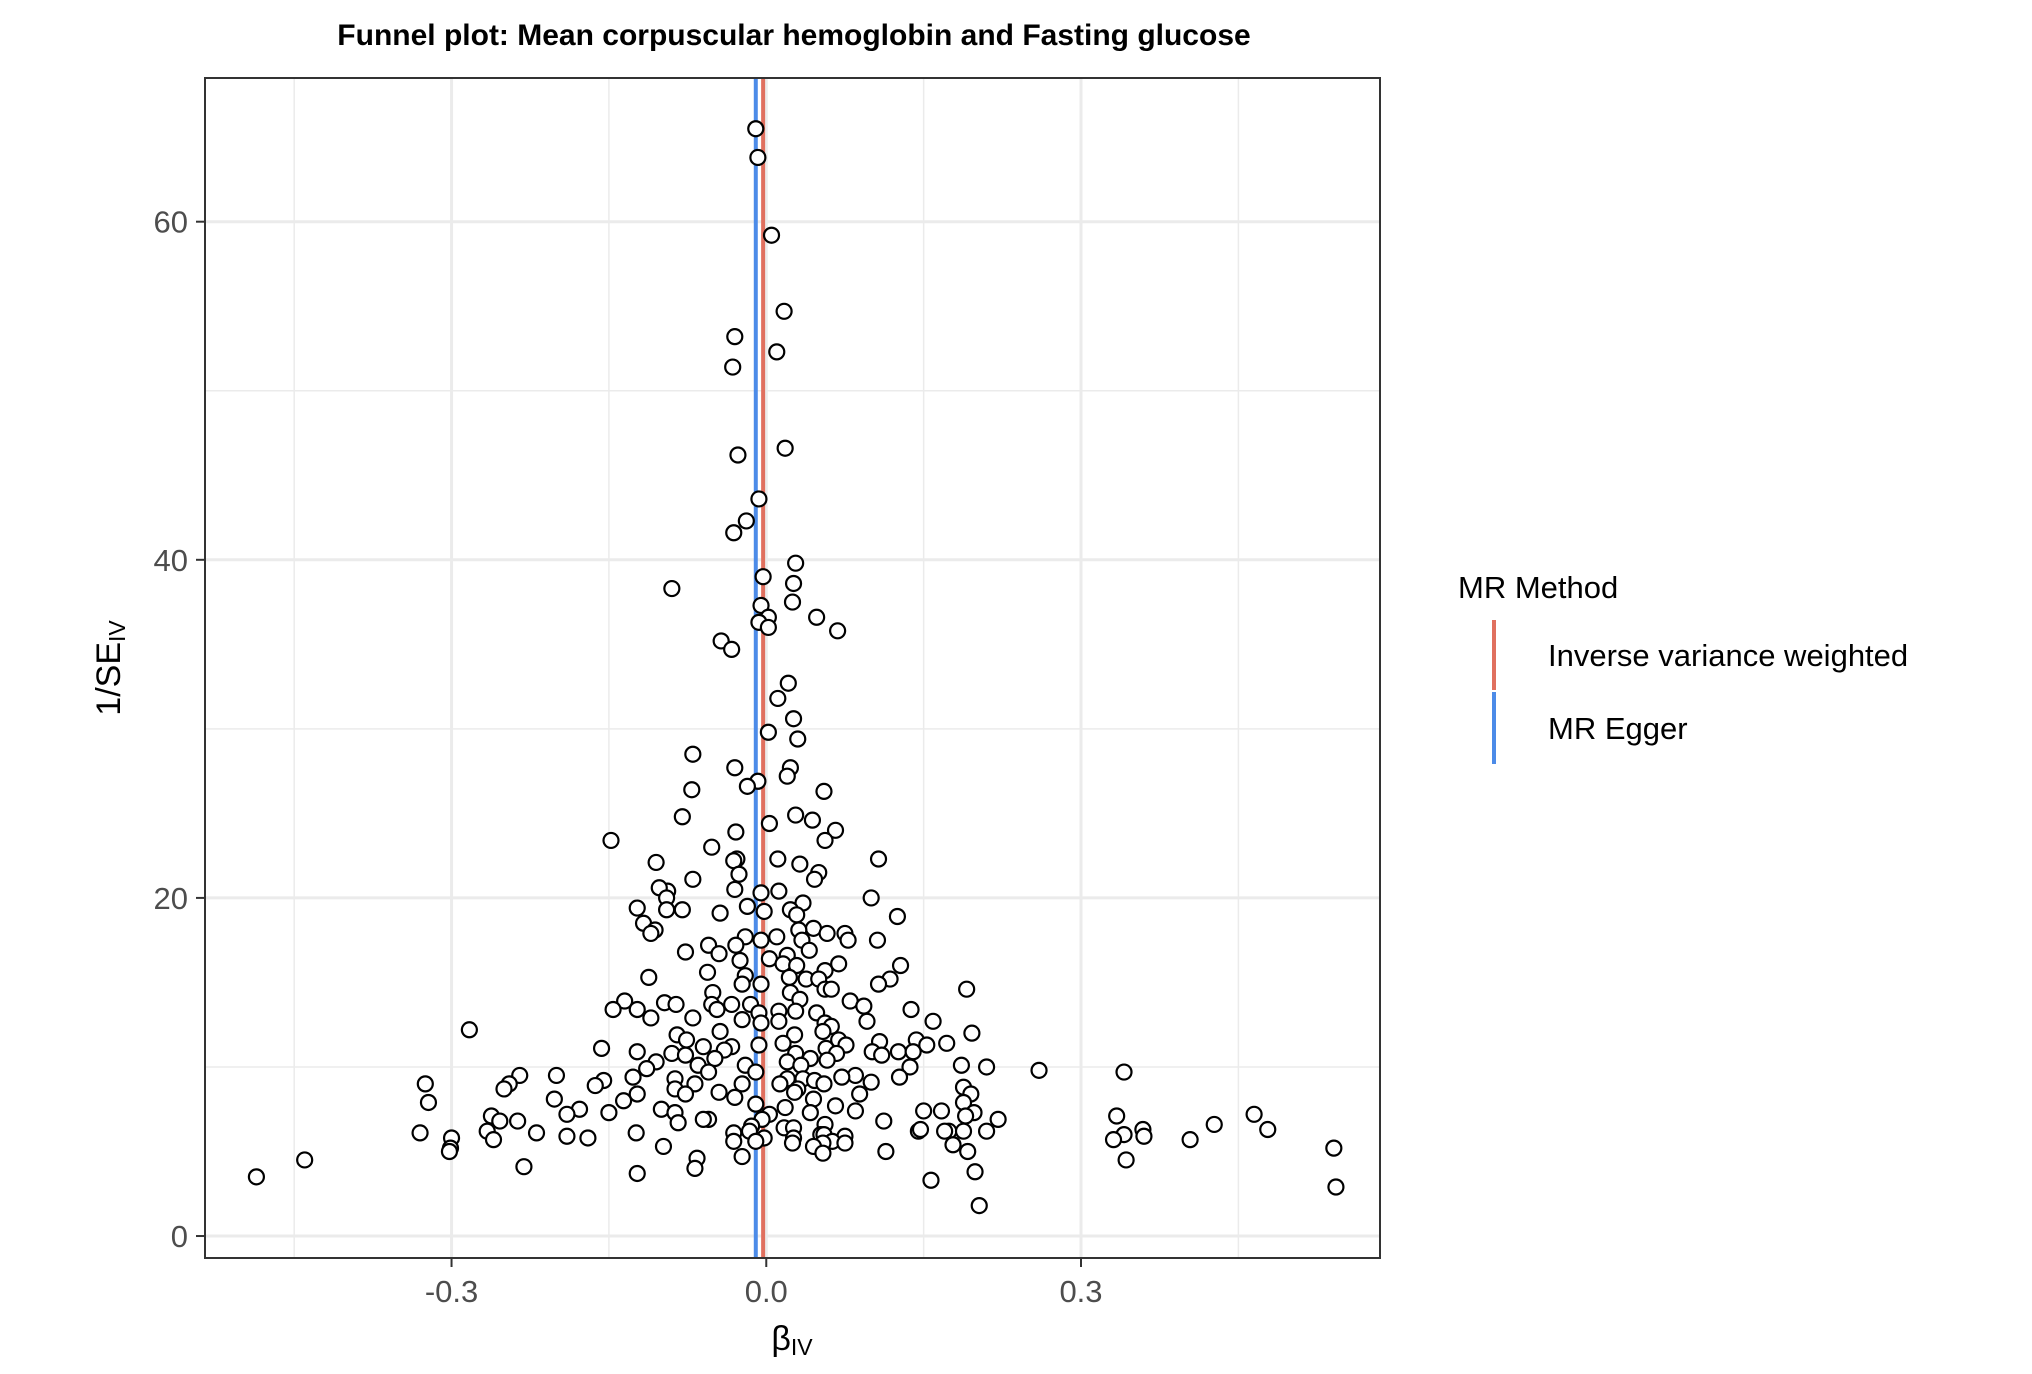  What do you see at coordinates (792, 1340) in the screenshot?
I see `x-axis-title: βIV` at bounding box center [792, 1340].